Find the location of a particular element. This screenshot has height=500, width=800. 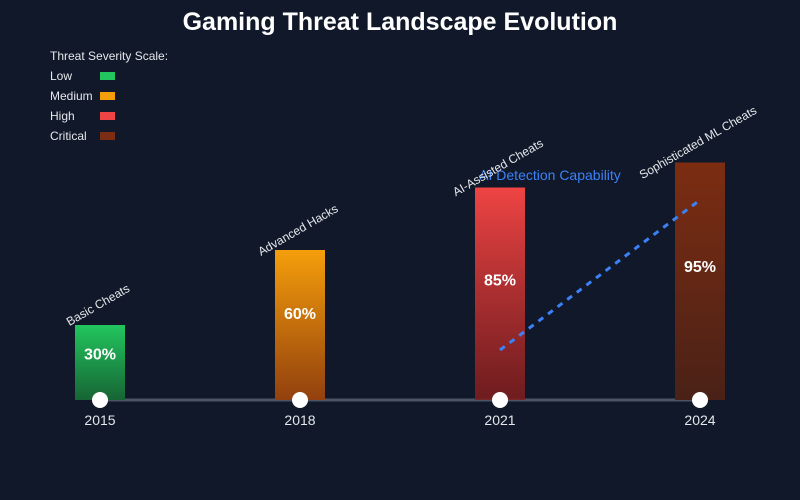

bar-2024 is located at coordinates (700, 281).